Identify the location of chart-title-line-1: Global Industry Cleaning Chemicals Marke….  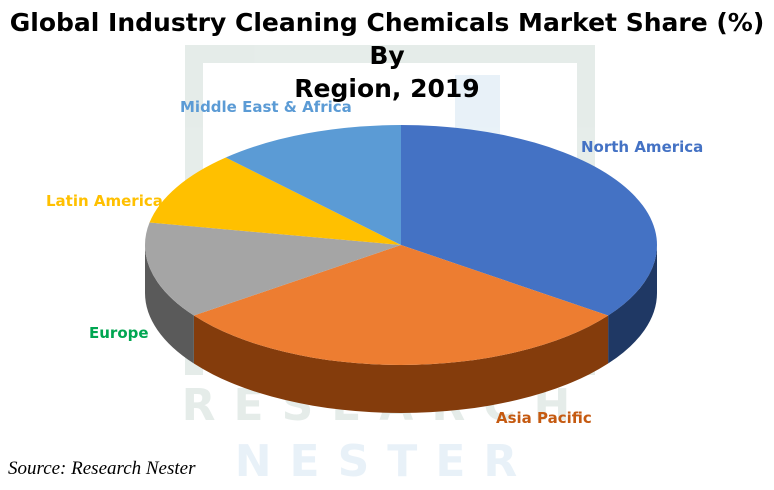
(387, 39).